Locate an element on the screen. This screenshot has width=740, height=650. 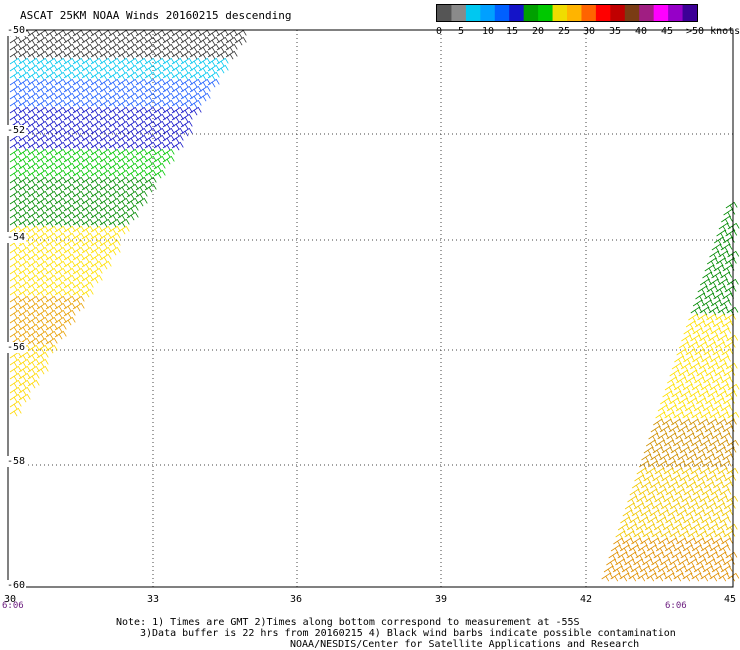
legend-label: 20 is located at coordinates (538, 31).